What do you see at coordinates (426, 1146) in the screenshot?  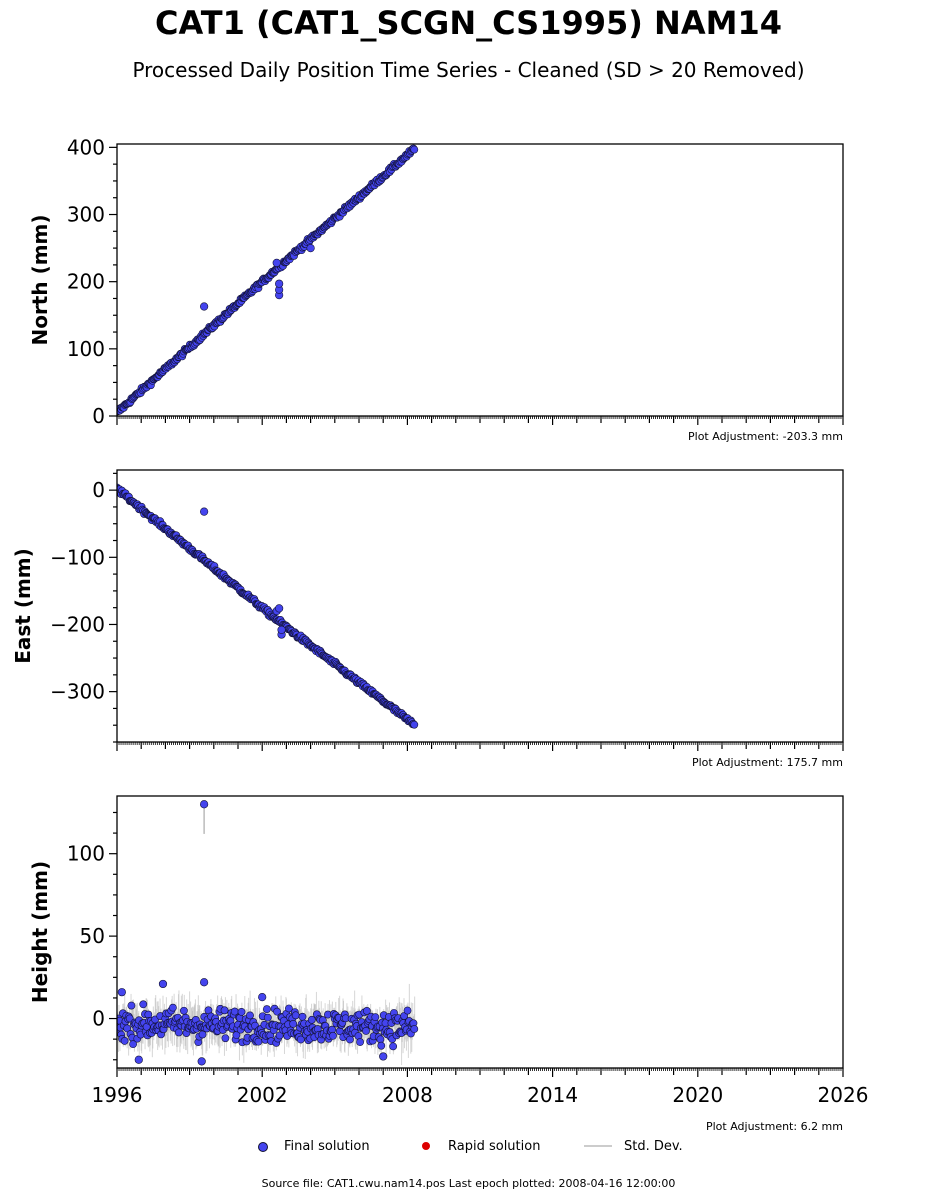 I see `rapid-solution-icon` at bounding box center [426, 1146].